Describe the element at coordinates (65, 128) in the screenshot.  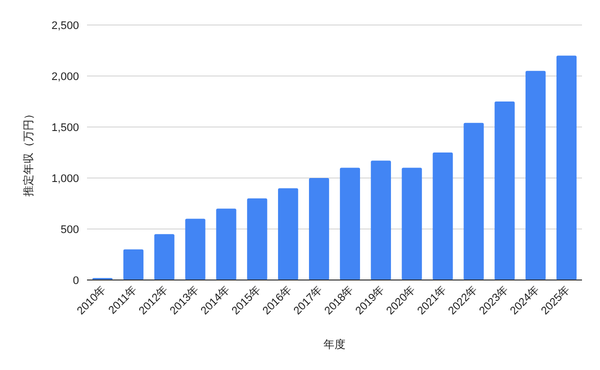
I see `y-tick-label: 1,500` at that location.